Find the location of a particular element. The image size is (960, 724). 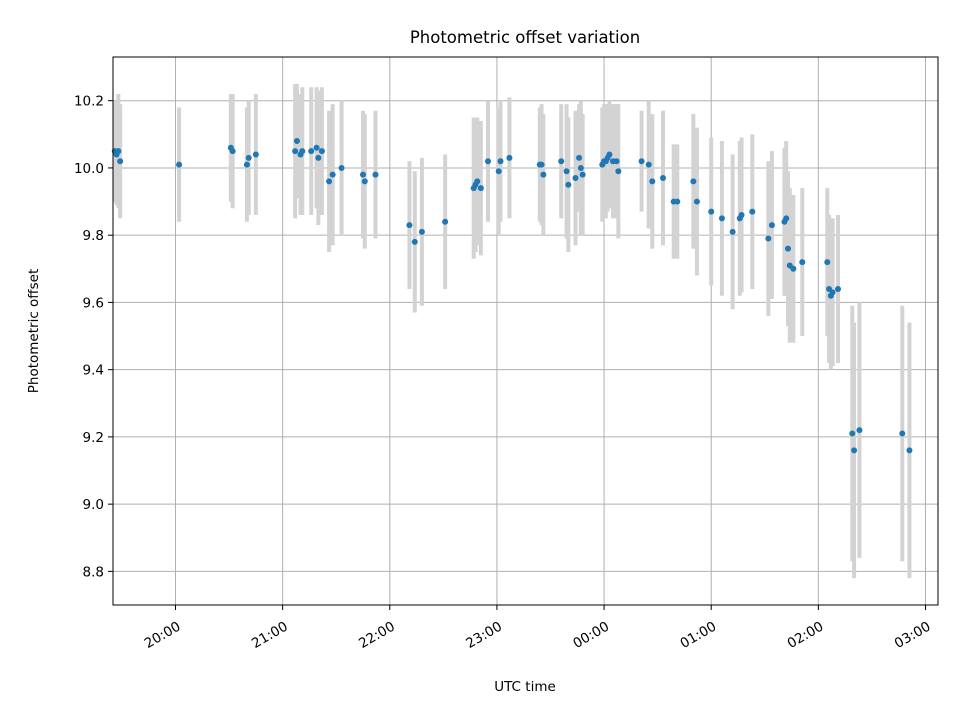

y-tick-label: 8.8 is located at coordinates (93, 572).